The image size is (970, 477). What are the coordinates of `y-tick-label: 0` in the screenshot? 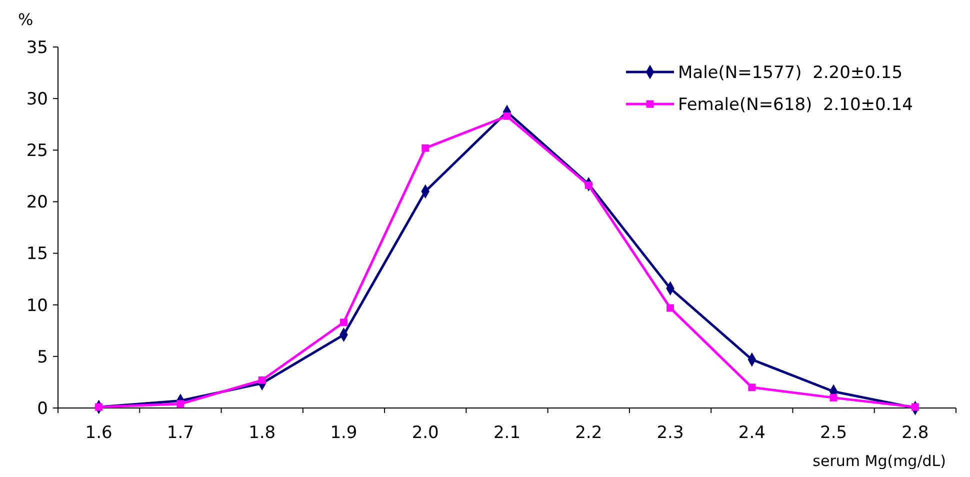 It's located at (42, 408).